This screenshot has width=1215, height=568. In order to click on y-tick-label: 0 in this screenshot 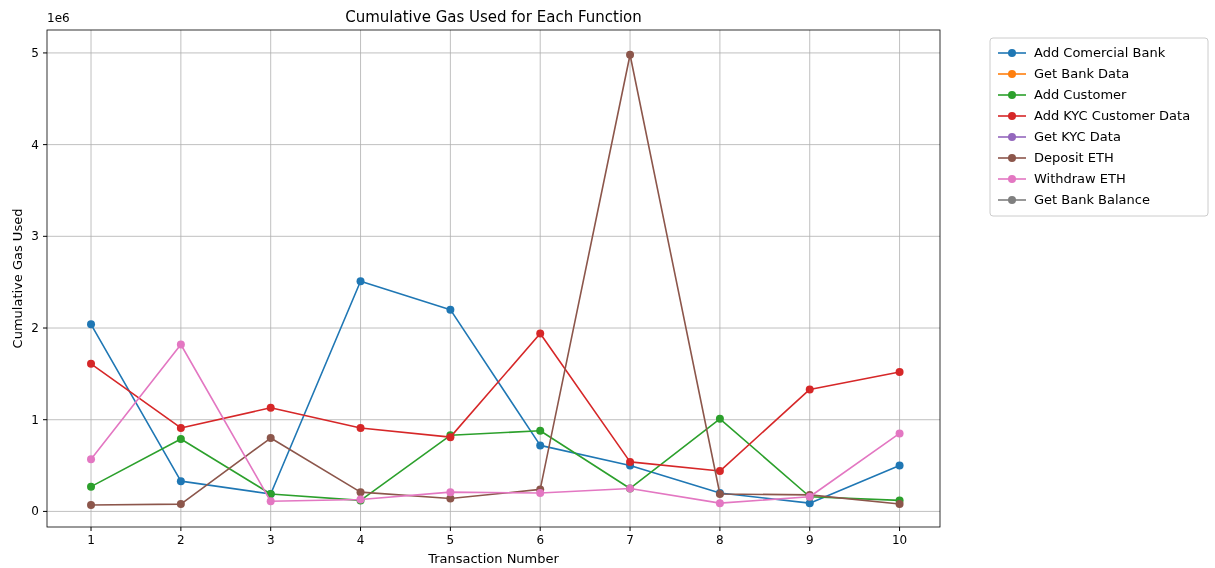, I will do `click(35, 511)`.